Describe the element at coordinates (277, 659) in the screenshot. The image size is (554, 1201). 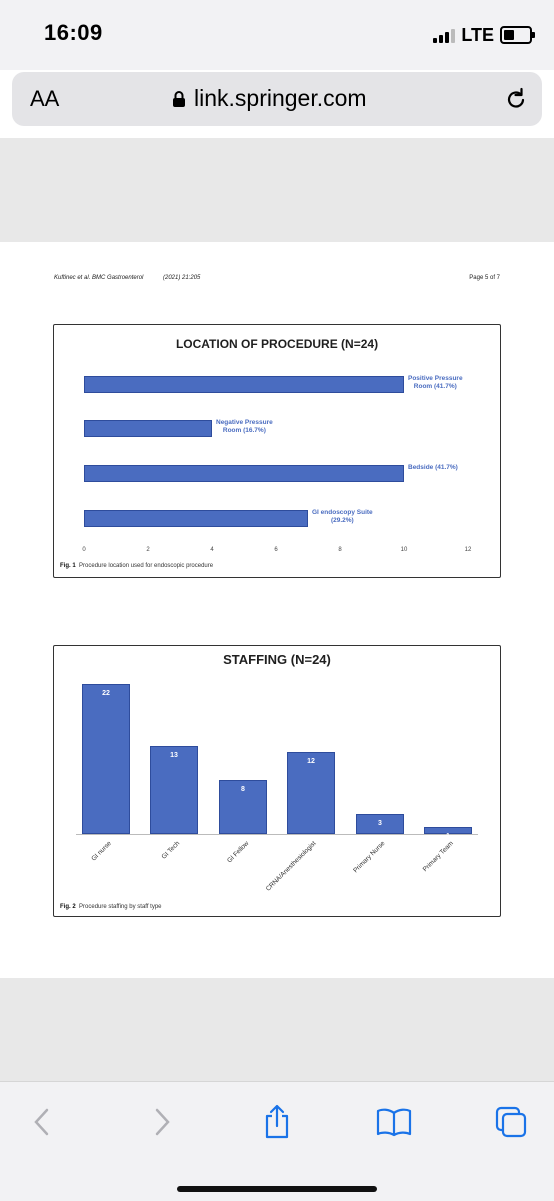
I see `chart-title: STAFFING (N=24)` at that location.